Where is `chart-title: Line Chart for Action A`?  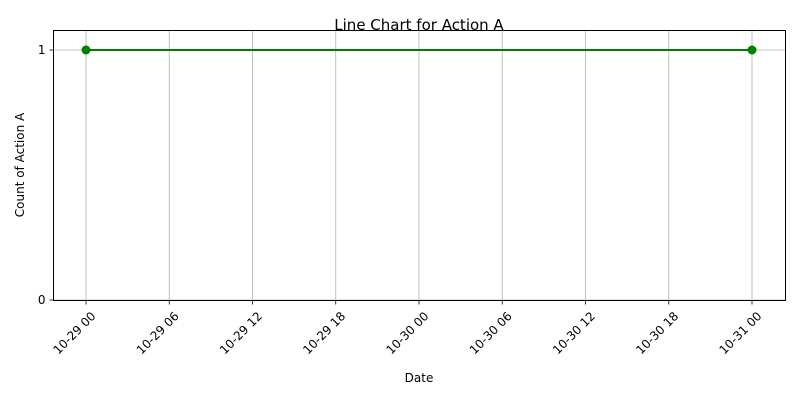
chart-title: Line Chart for Action A is located at coordinates (419, 25).